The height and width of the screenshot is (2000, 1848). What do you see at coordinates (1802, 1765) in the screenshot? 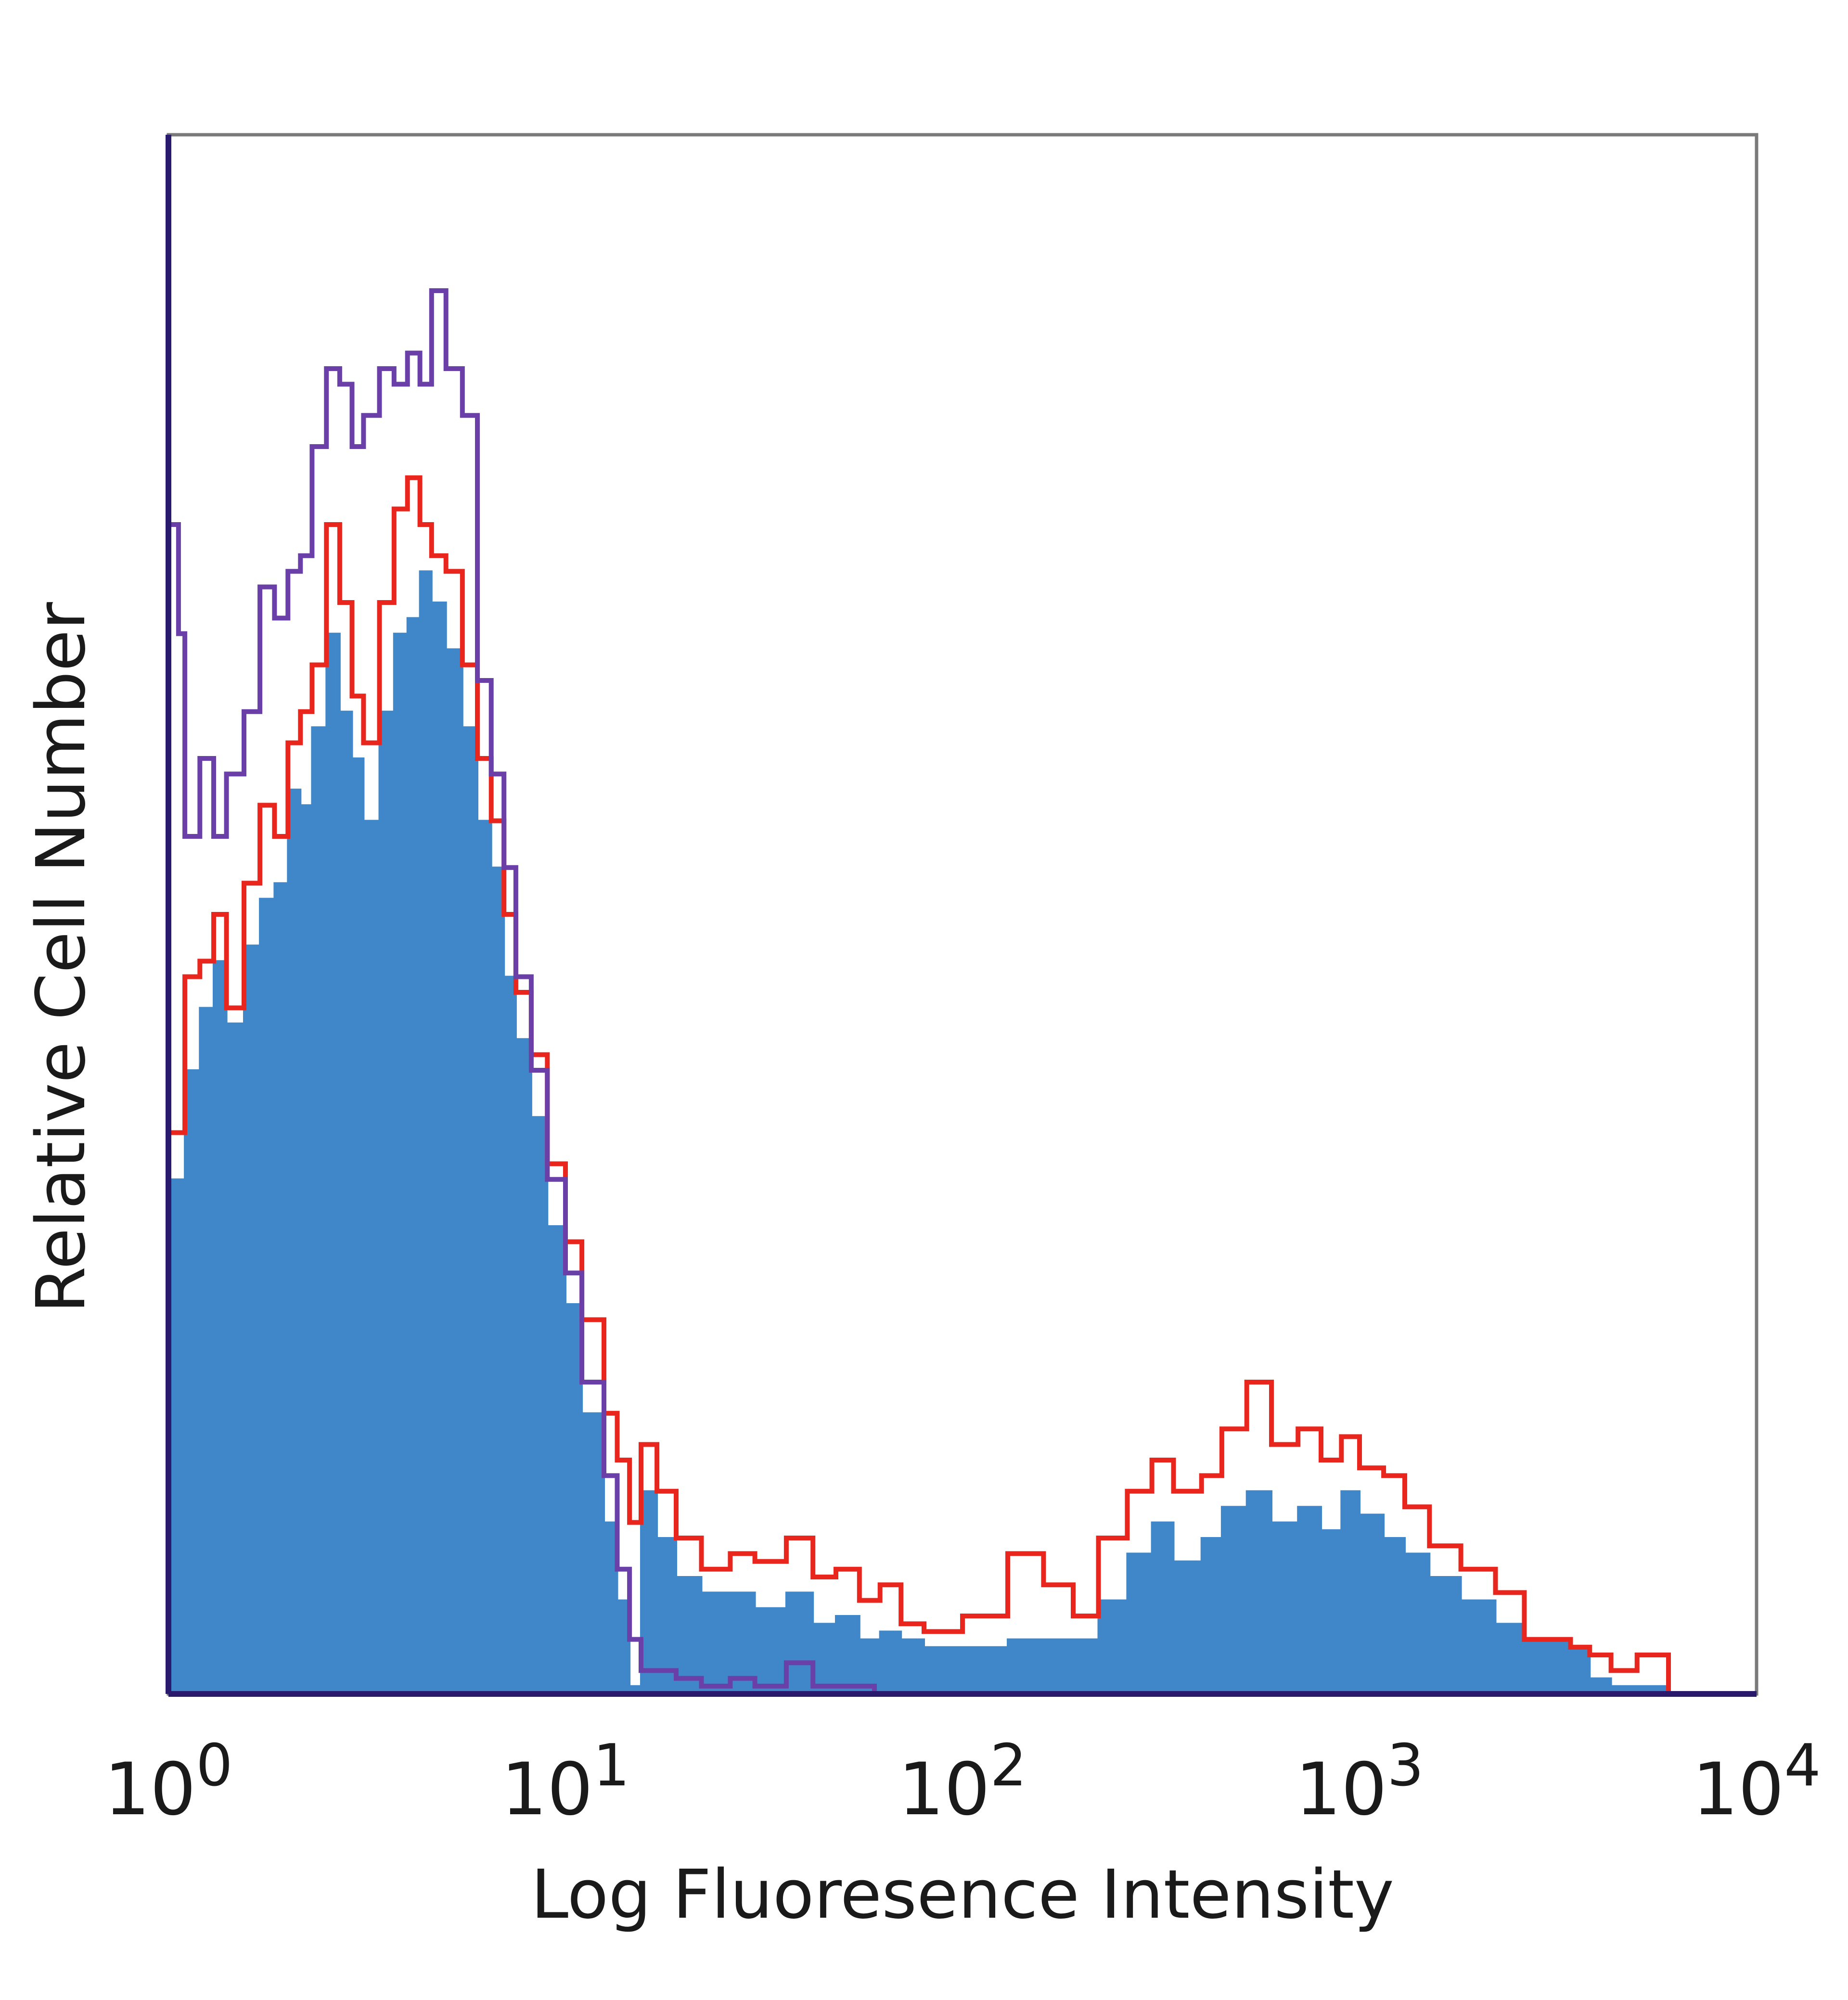
I see `x-tick-exponent-4: 4` at bounding box center [1802, 1765].